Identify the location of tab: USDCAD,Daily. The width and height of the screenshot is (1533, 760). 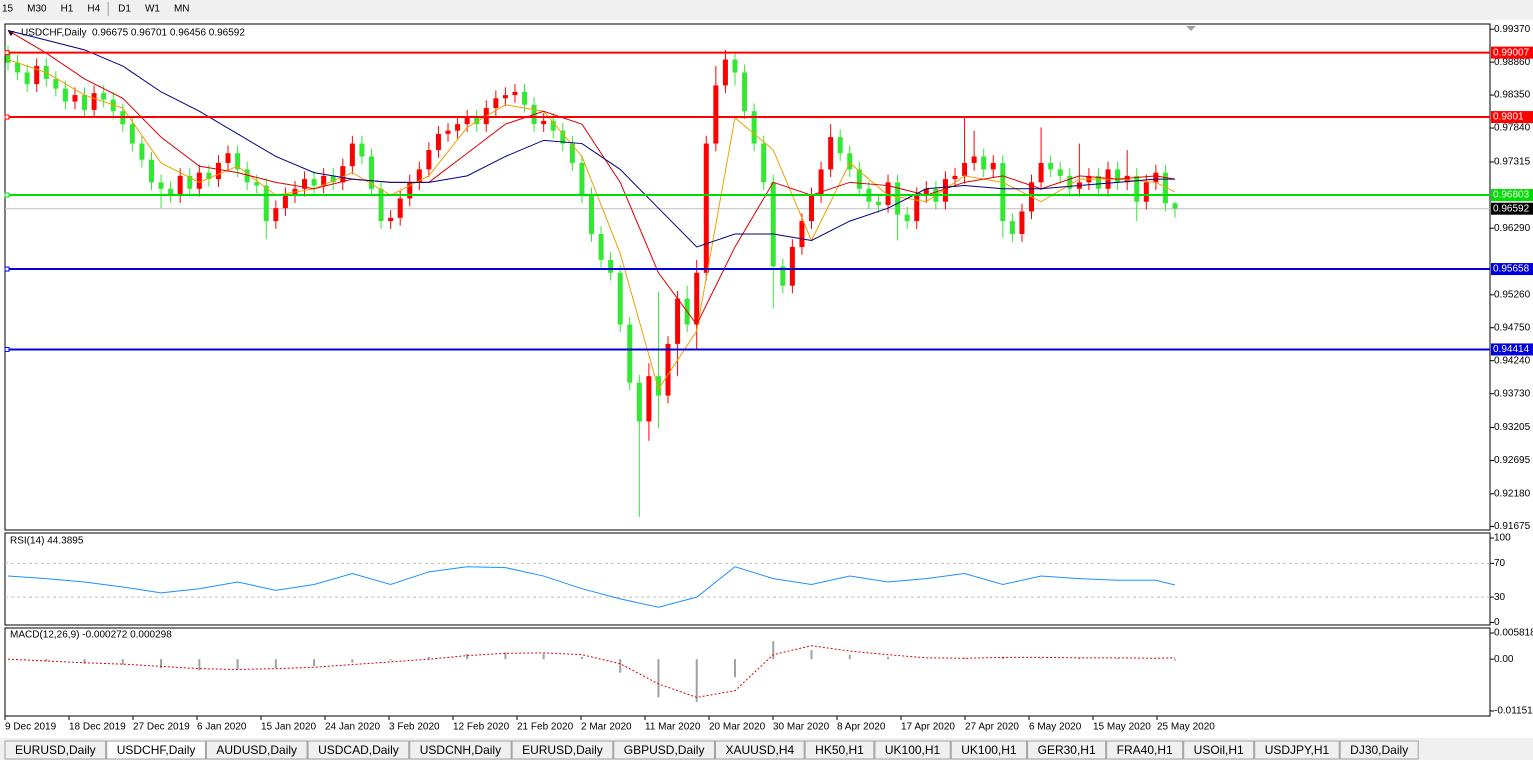
(358, 750).